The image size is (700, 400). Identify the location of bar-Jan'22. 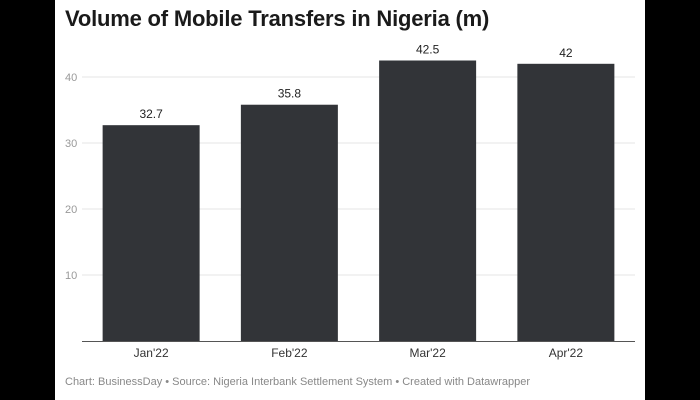
(151, 233).